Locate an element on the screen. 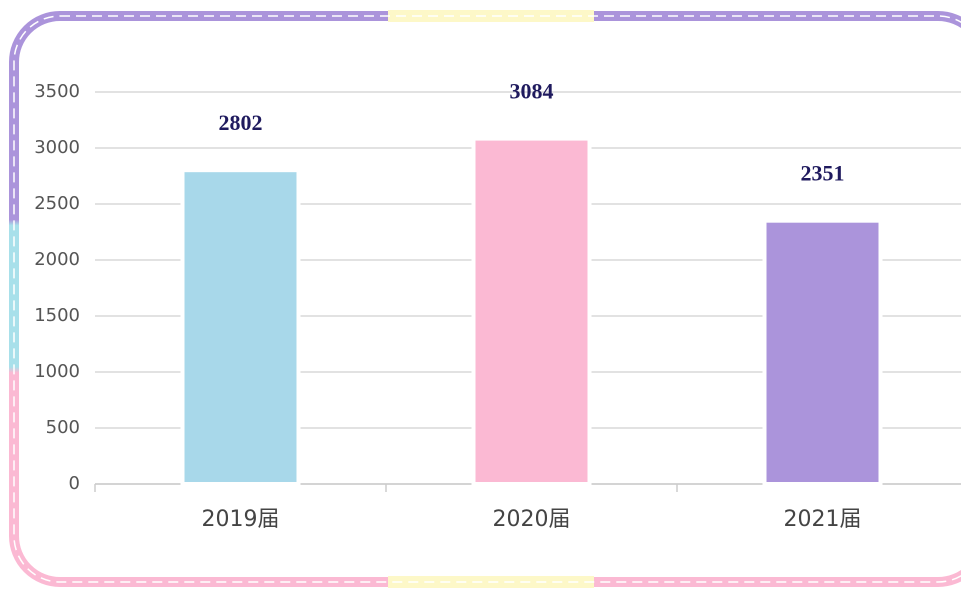 The image size is (961, 592). y-tick-label: 500 is located at coordinates (63, 427).